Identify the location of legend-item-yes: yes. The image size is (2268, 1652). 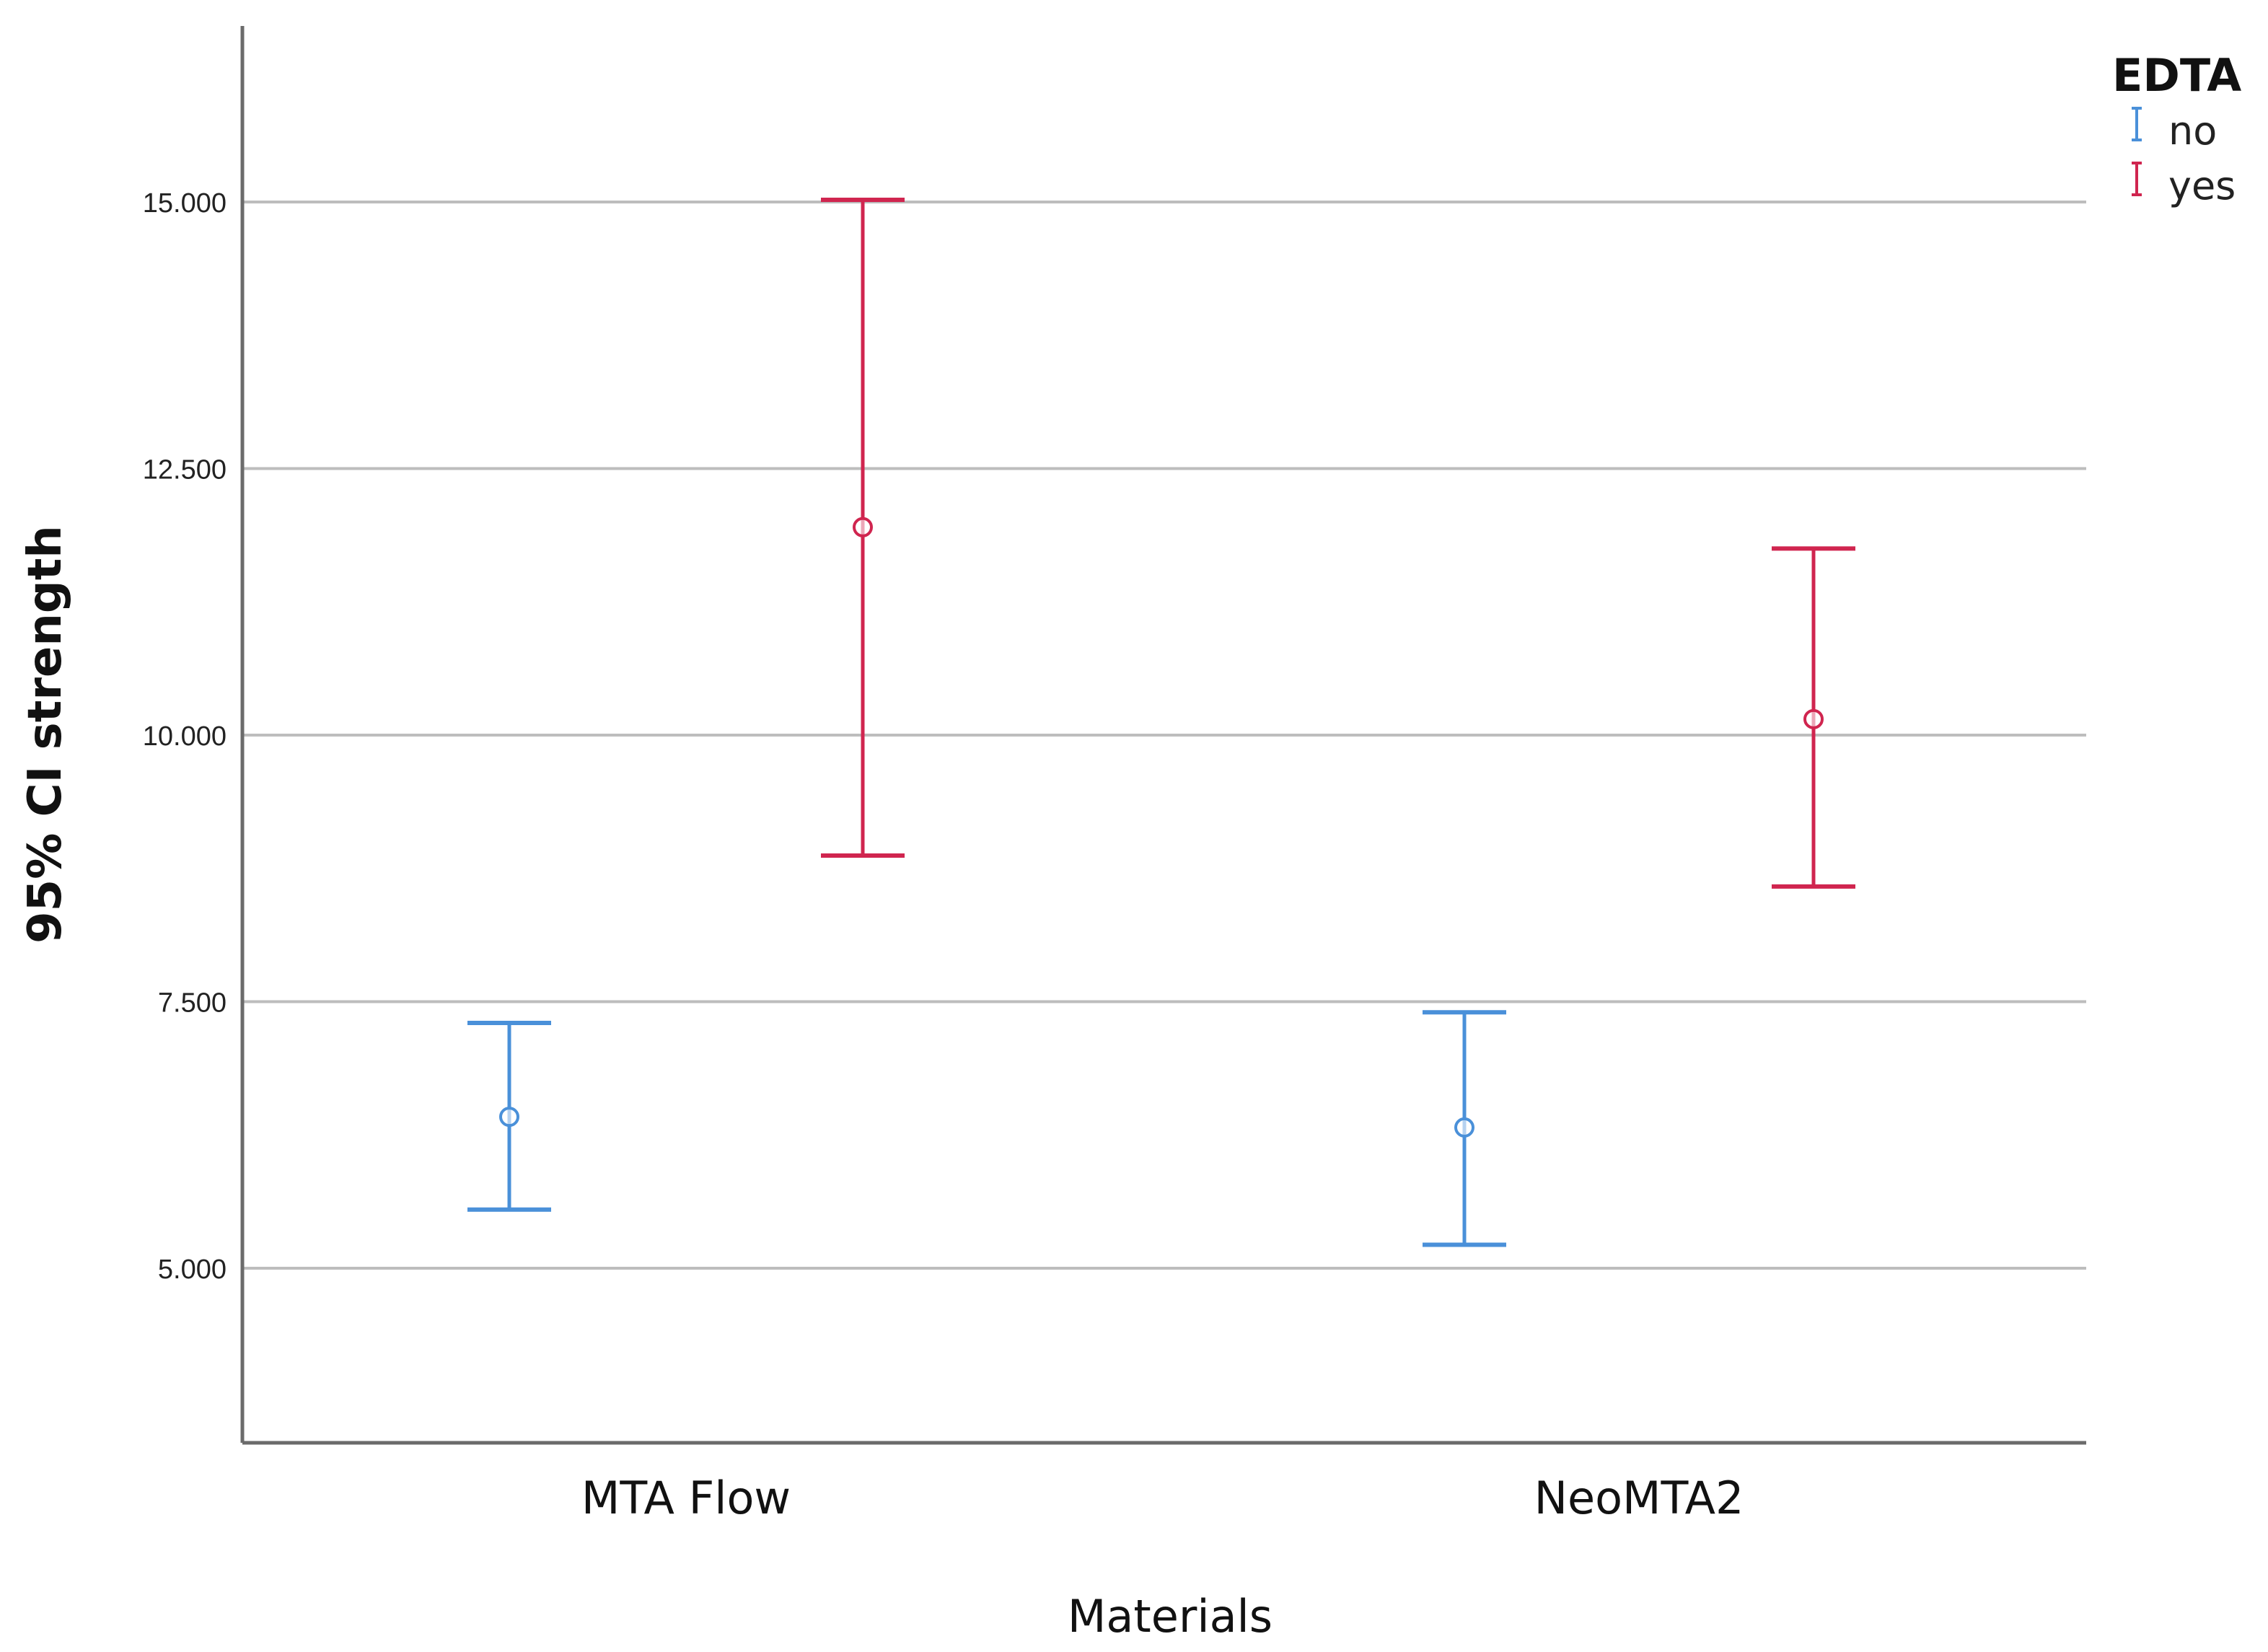
(2184, 185).